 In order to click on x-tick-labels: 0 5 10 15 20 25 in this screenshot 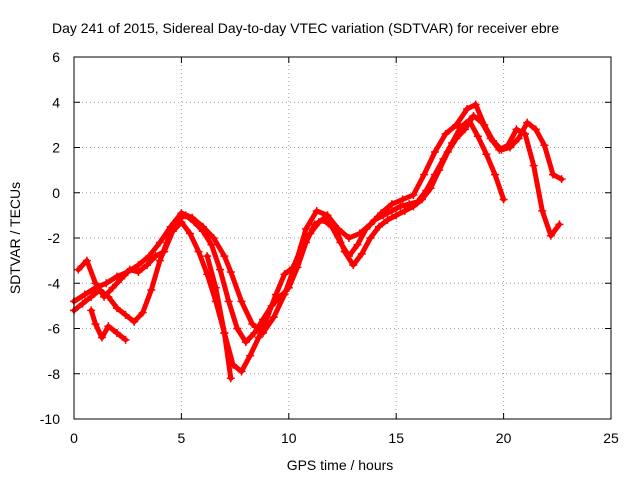, I will do `click(344, 438)`.